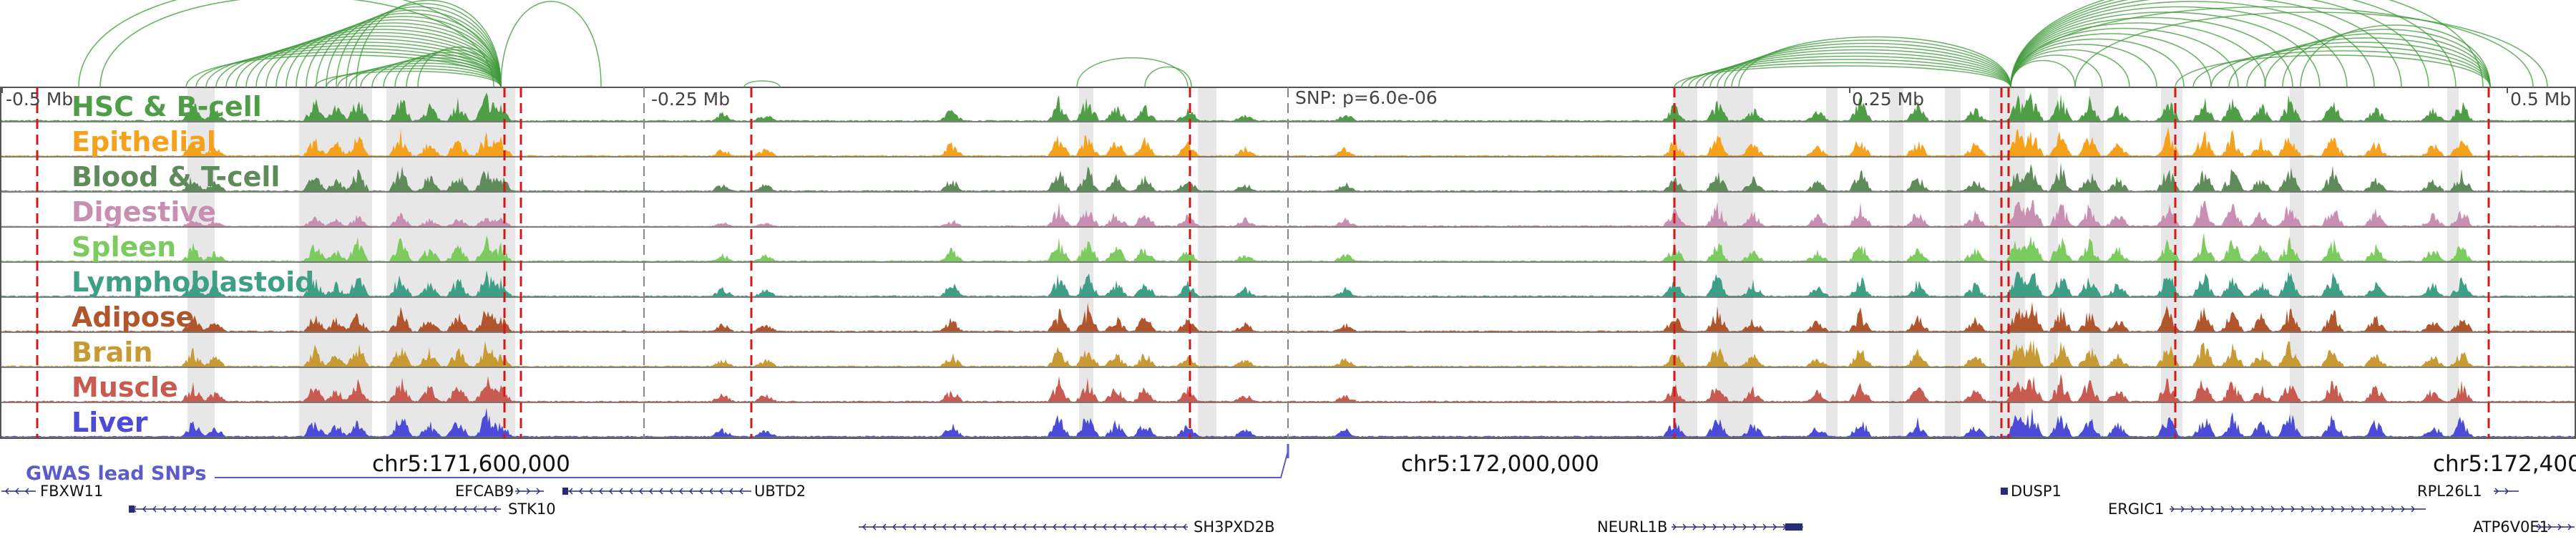 This screenshot has width=2576, height=537. What do you see at coordinates (2136, 509) in the screenshot?
I see `gene-label-ergic1: ERGIC1` at bounding box center [2136, 509].